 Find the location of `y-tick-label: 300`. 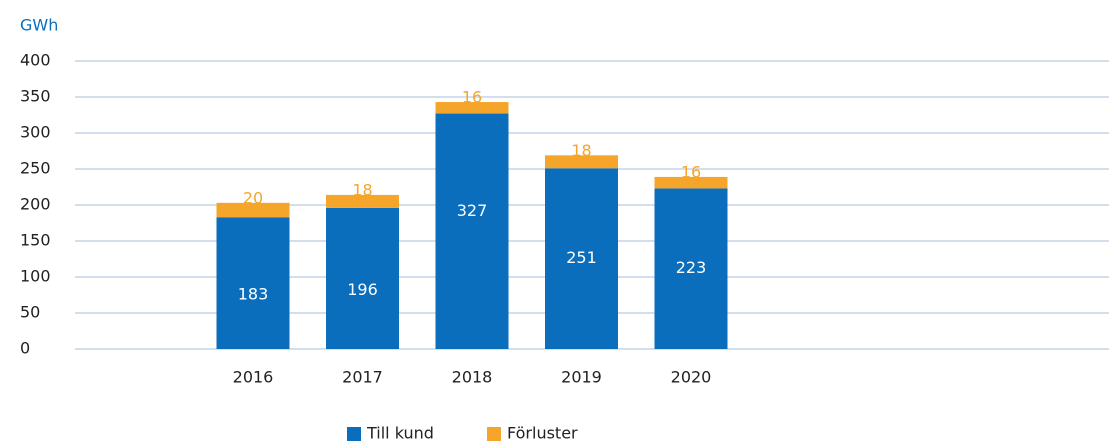

y-tick-label: 300 is located at coordinates (35, 132).